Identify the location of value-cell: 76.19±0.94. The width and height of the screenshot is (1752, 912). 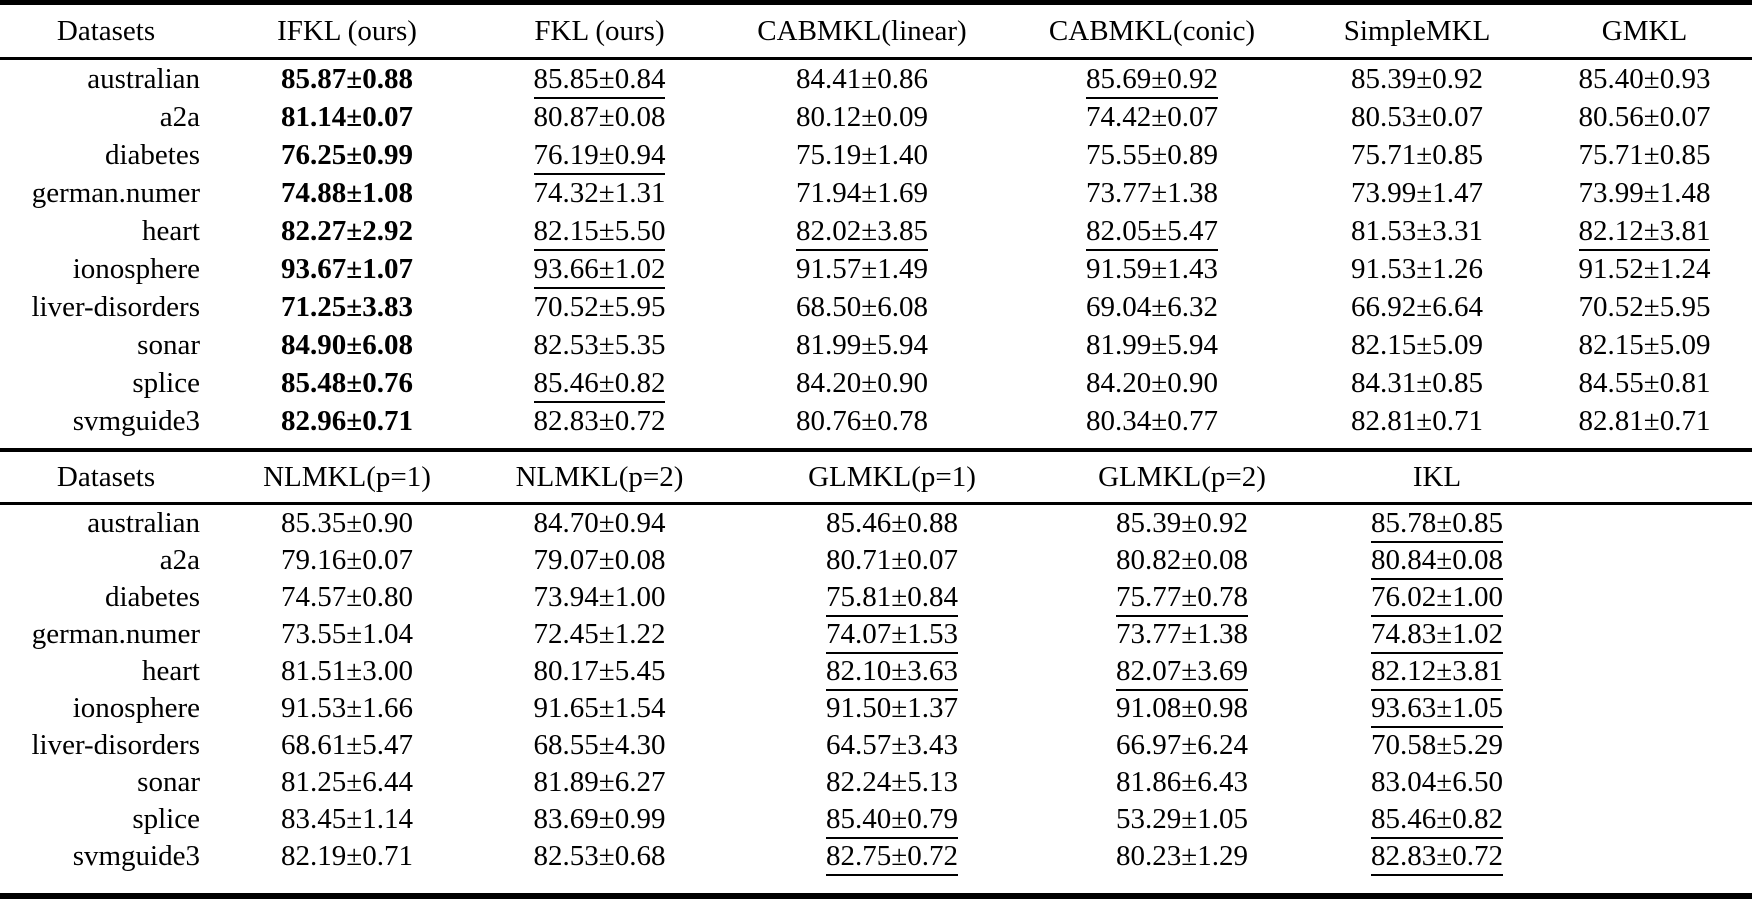
(599, 155).